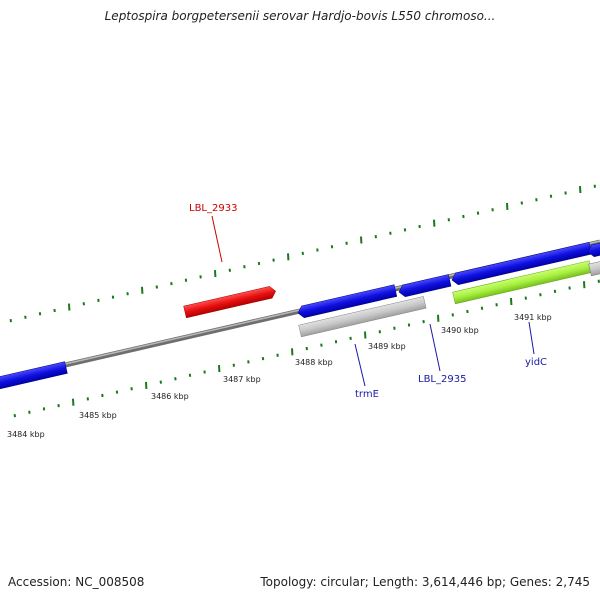 The height and width of the screenshot is (600, 600). What do you see at coordinates (391, 279) in the screenshot?
I see `forward-strand-genes` at bounding box center [391, 279].